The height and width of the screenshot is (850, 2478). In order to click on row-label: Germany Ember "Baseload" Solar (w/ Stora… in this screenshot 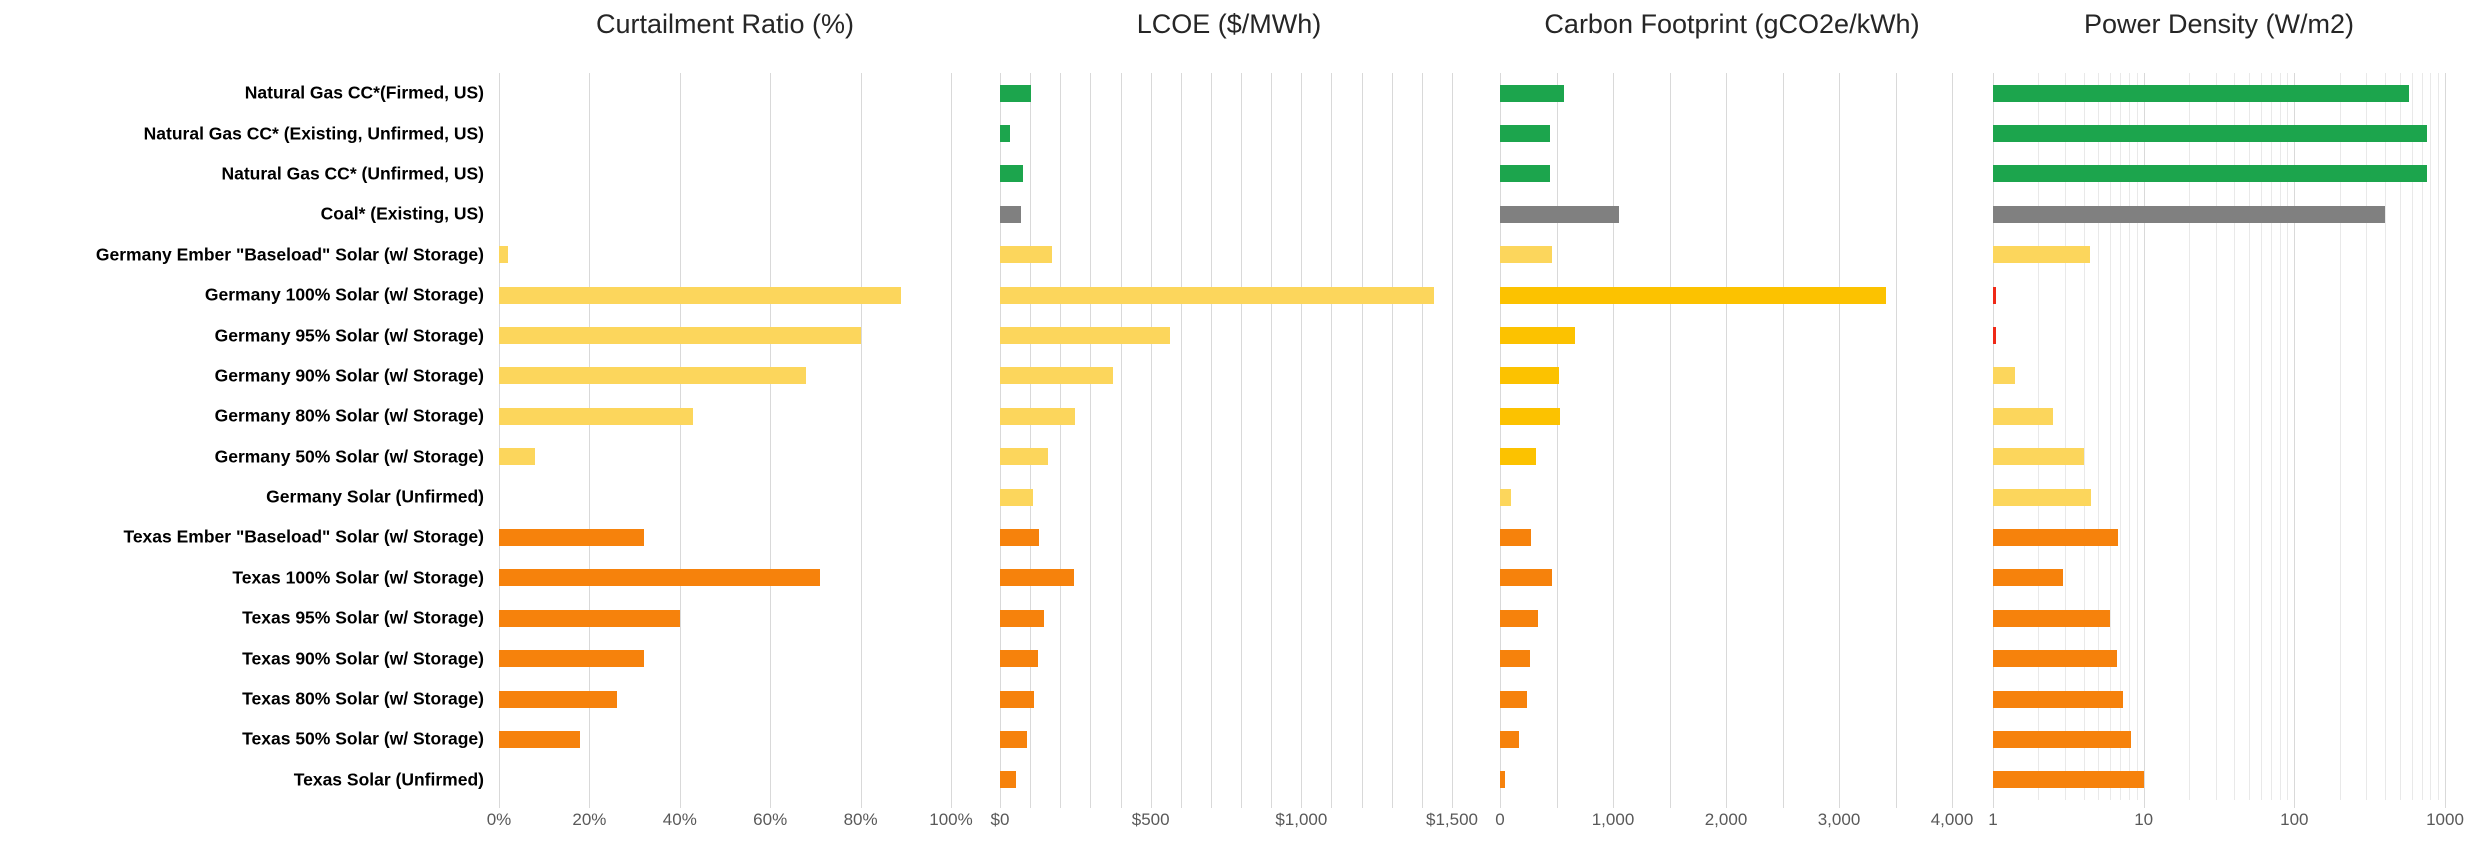, I will do `click(289, 254)`.